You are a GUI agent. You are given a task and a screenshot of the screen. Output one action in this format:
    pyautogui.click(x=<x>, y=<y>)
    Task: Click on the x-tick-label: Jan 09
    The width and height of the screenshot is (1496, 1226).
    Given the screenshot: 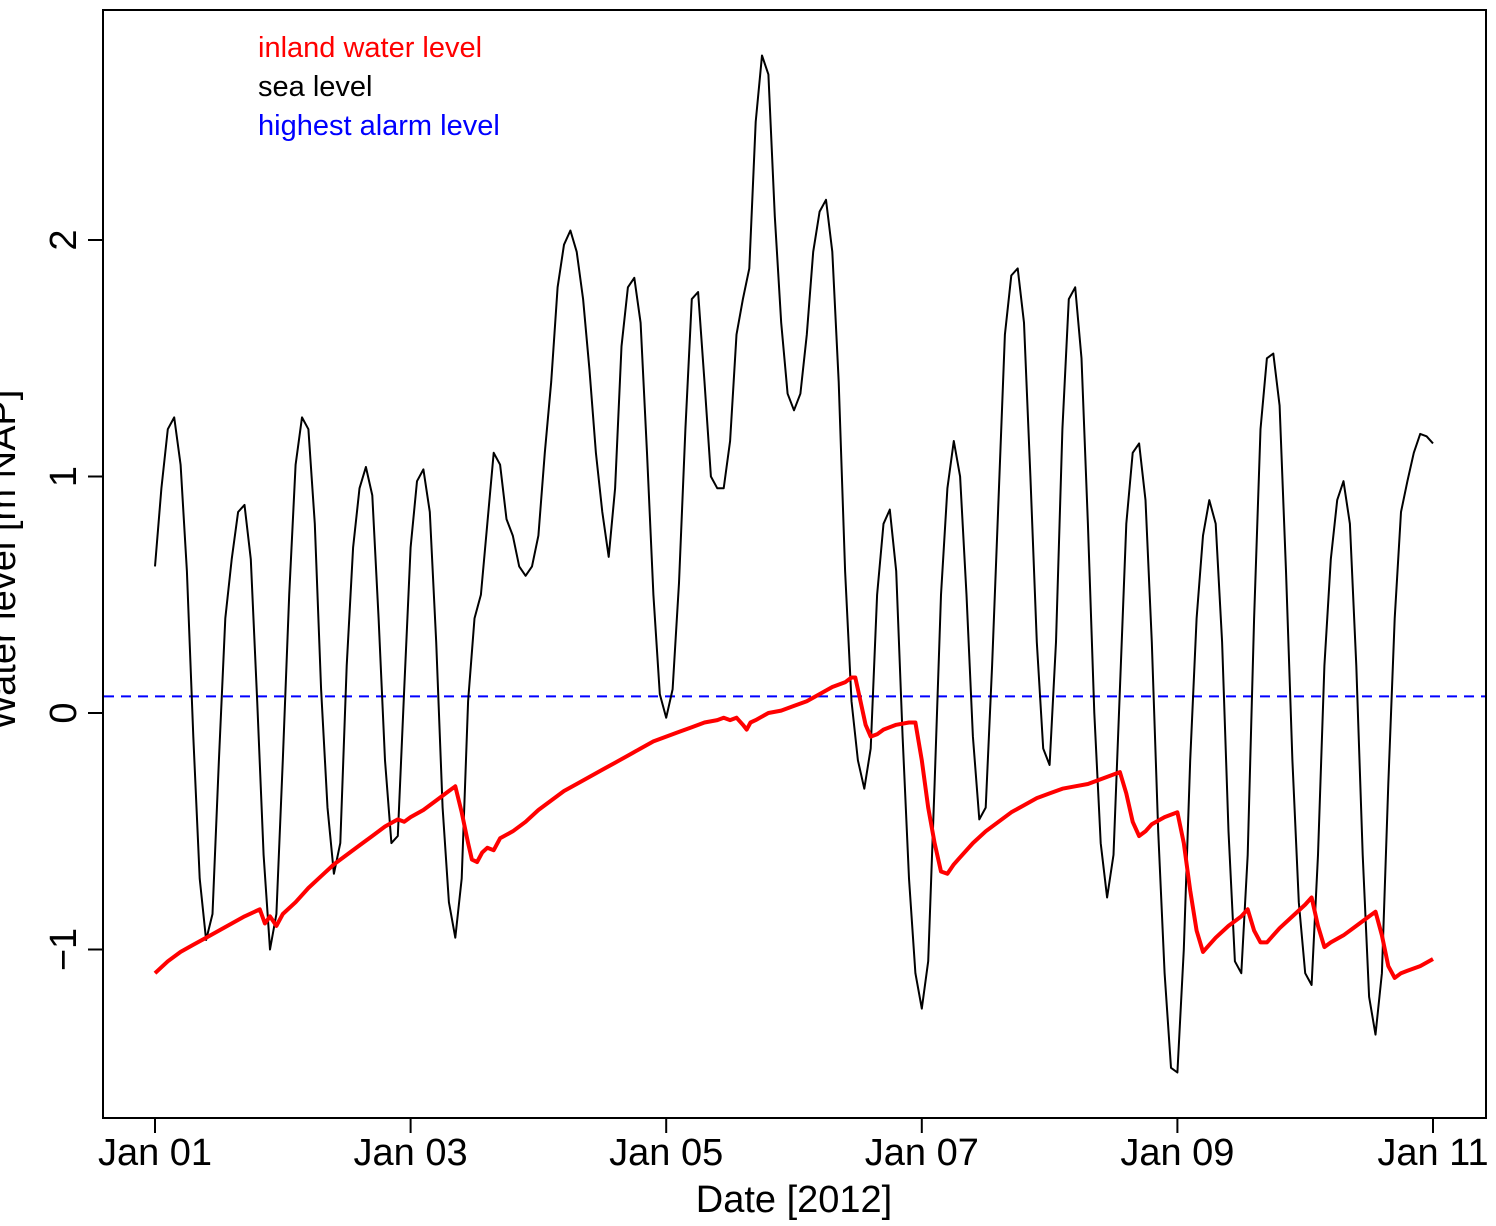 What is the action you would take?
    pyautogui.click(x=1177, y=1153)
    